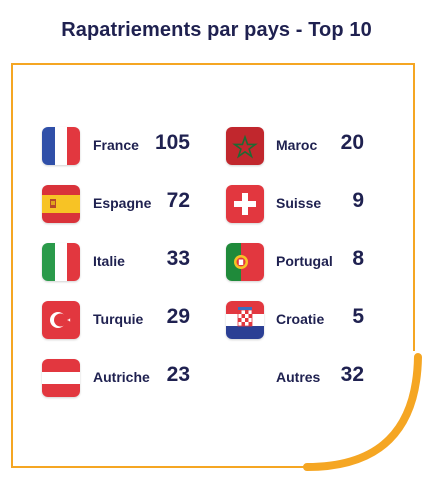  I want to click on country-label: Espagne, so click(122, 203).